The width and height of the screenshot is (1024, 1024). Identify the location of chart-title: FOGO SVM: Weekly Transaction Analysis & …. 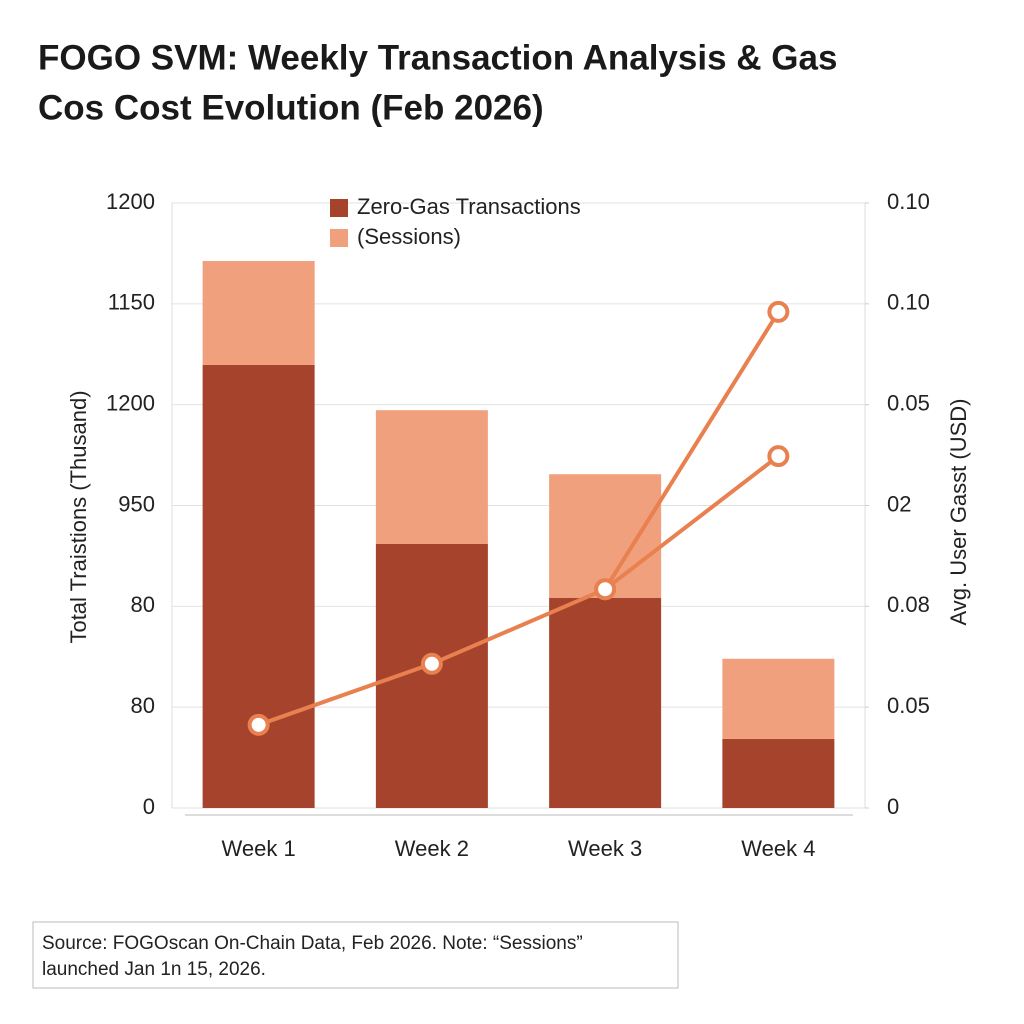
(437, 57).